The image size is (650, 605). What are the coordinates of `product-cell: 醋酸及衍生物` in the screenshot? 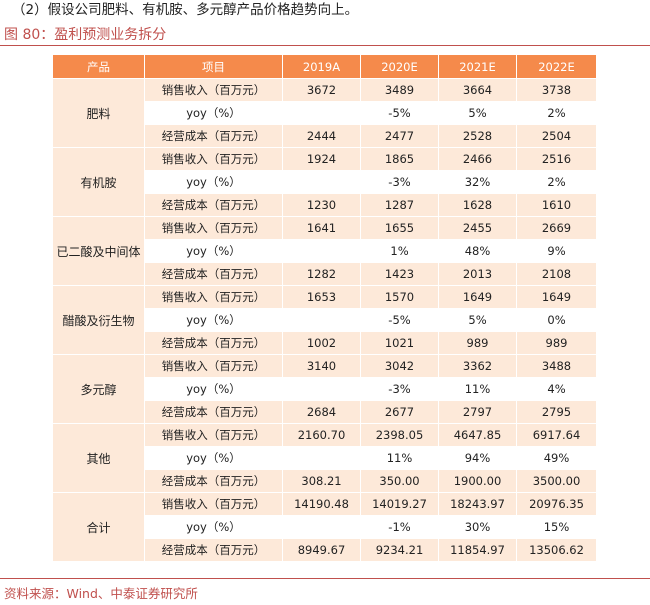 It's located at (98, 320).